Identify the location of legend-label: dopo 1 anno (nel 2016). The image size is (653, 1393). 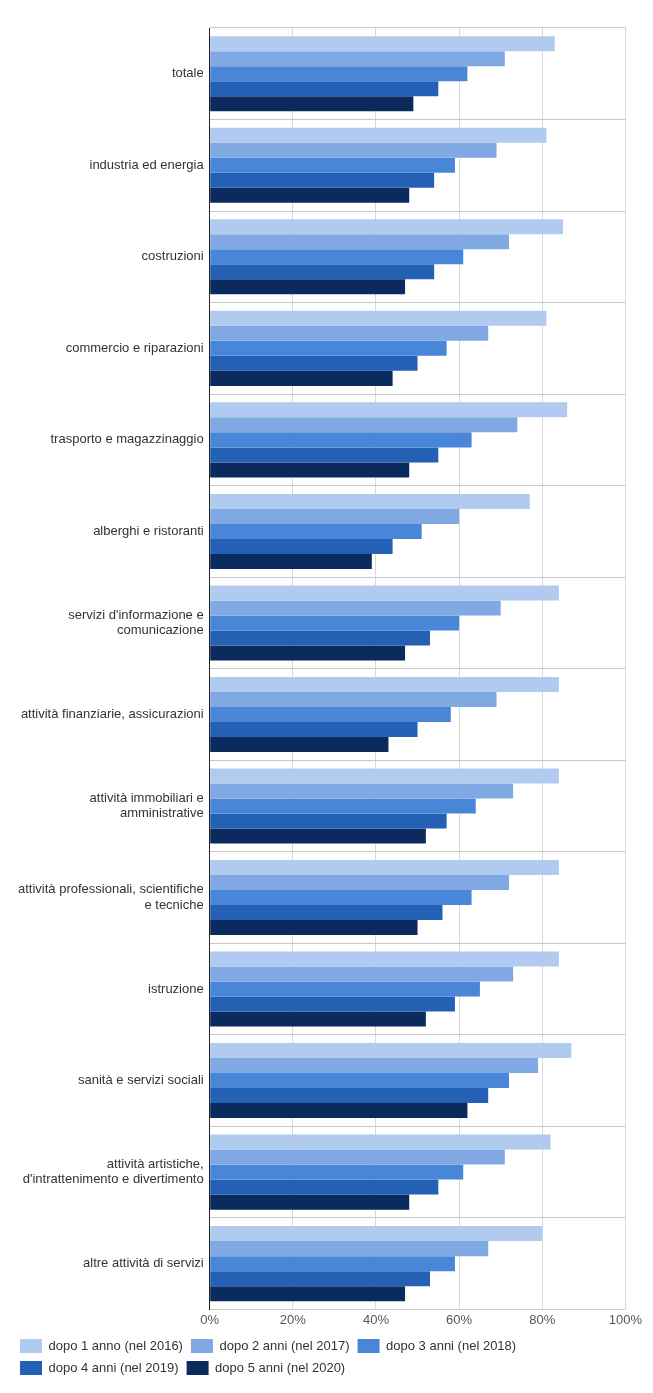
(115, 1345).